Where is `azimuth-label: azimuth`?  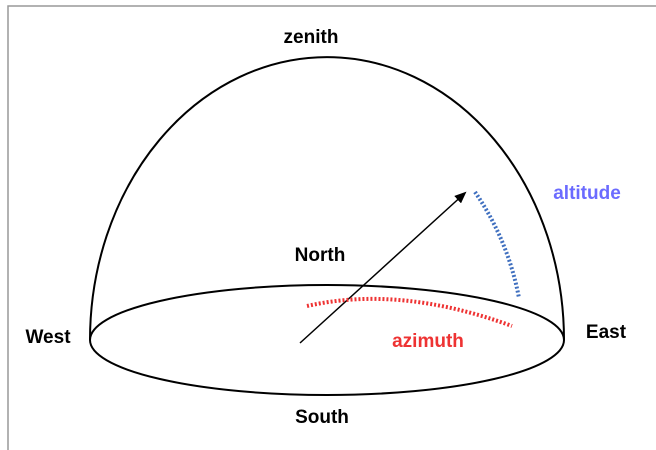
azimuth-label: azimuth is located at coordinates (428, 341).